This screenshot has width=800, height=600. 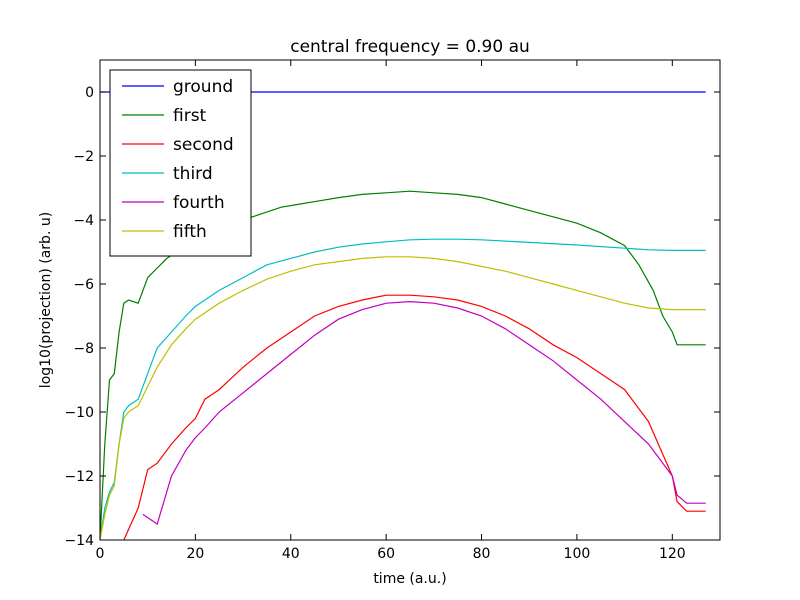 I want to click on legend-label-fifth: fifth, so click(x=190, y=232).